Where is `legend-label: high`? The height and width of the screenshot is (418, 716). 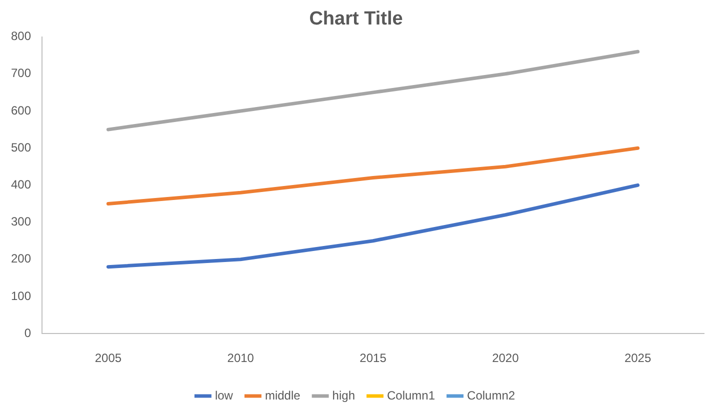 legend-label: high is located at coordinates (343, 395).